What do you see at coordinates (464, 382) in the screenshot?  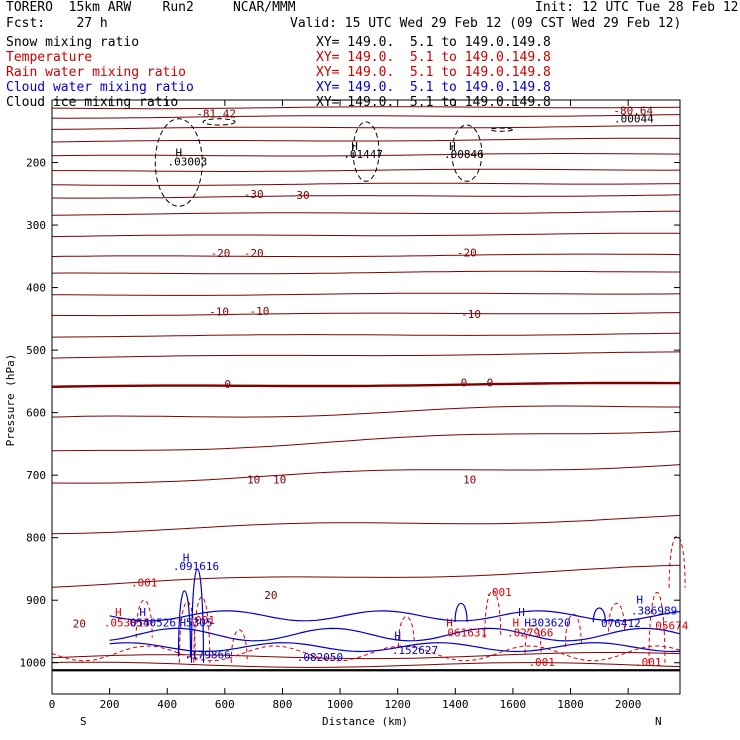 I see `temperature-label-11: 0` at bounding box center [464, 382].